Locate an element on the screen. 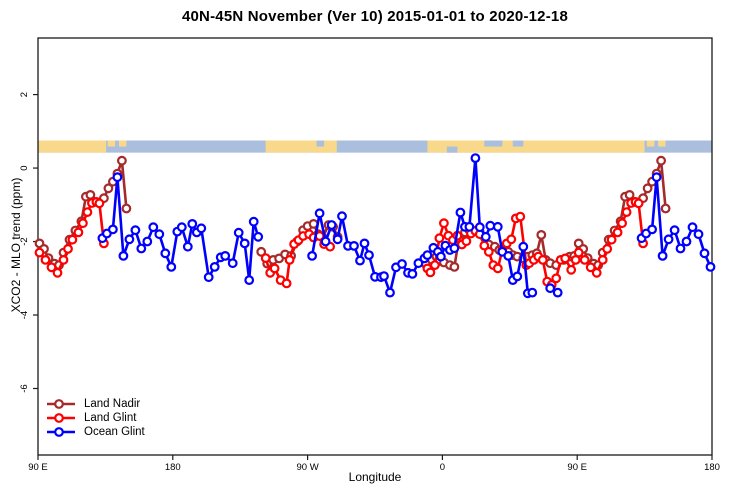 This screenshot has width=750, height=500. land-glint-swatch-icon is located at coordinates (61, 418).